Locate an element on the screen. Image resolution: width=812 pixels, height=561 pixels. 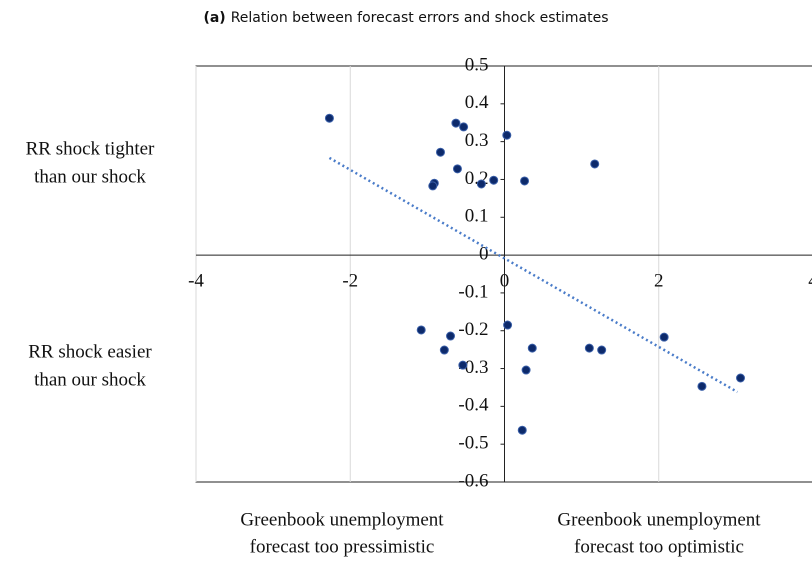
y-tick-label: -0.5 is located at coordinates (473, 443).